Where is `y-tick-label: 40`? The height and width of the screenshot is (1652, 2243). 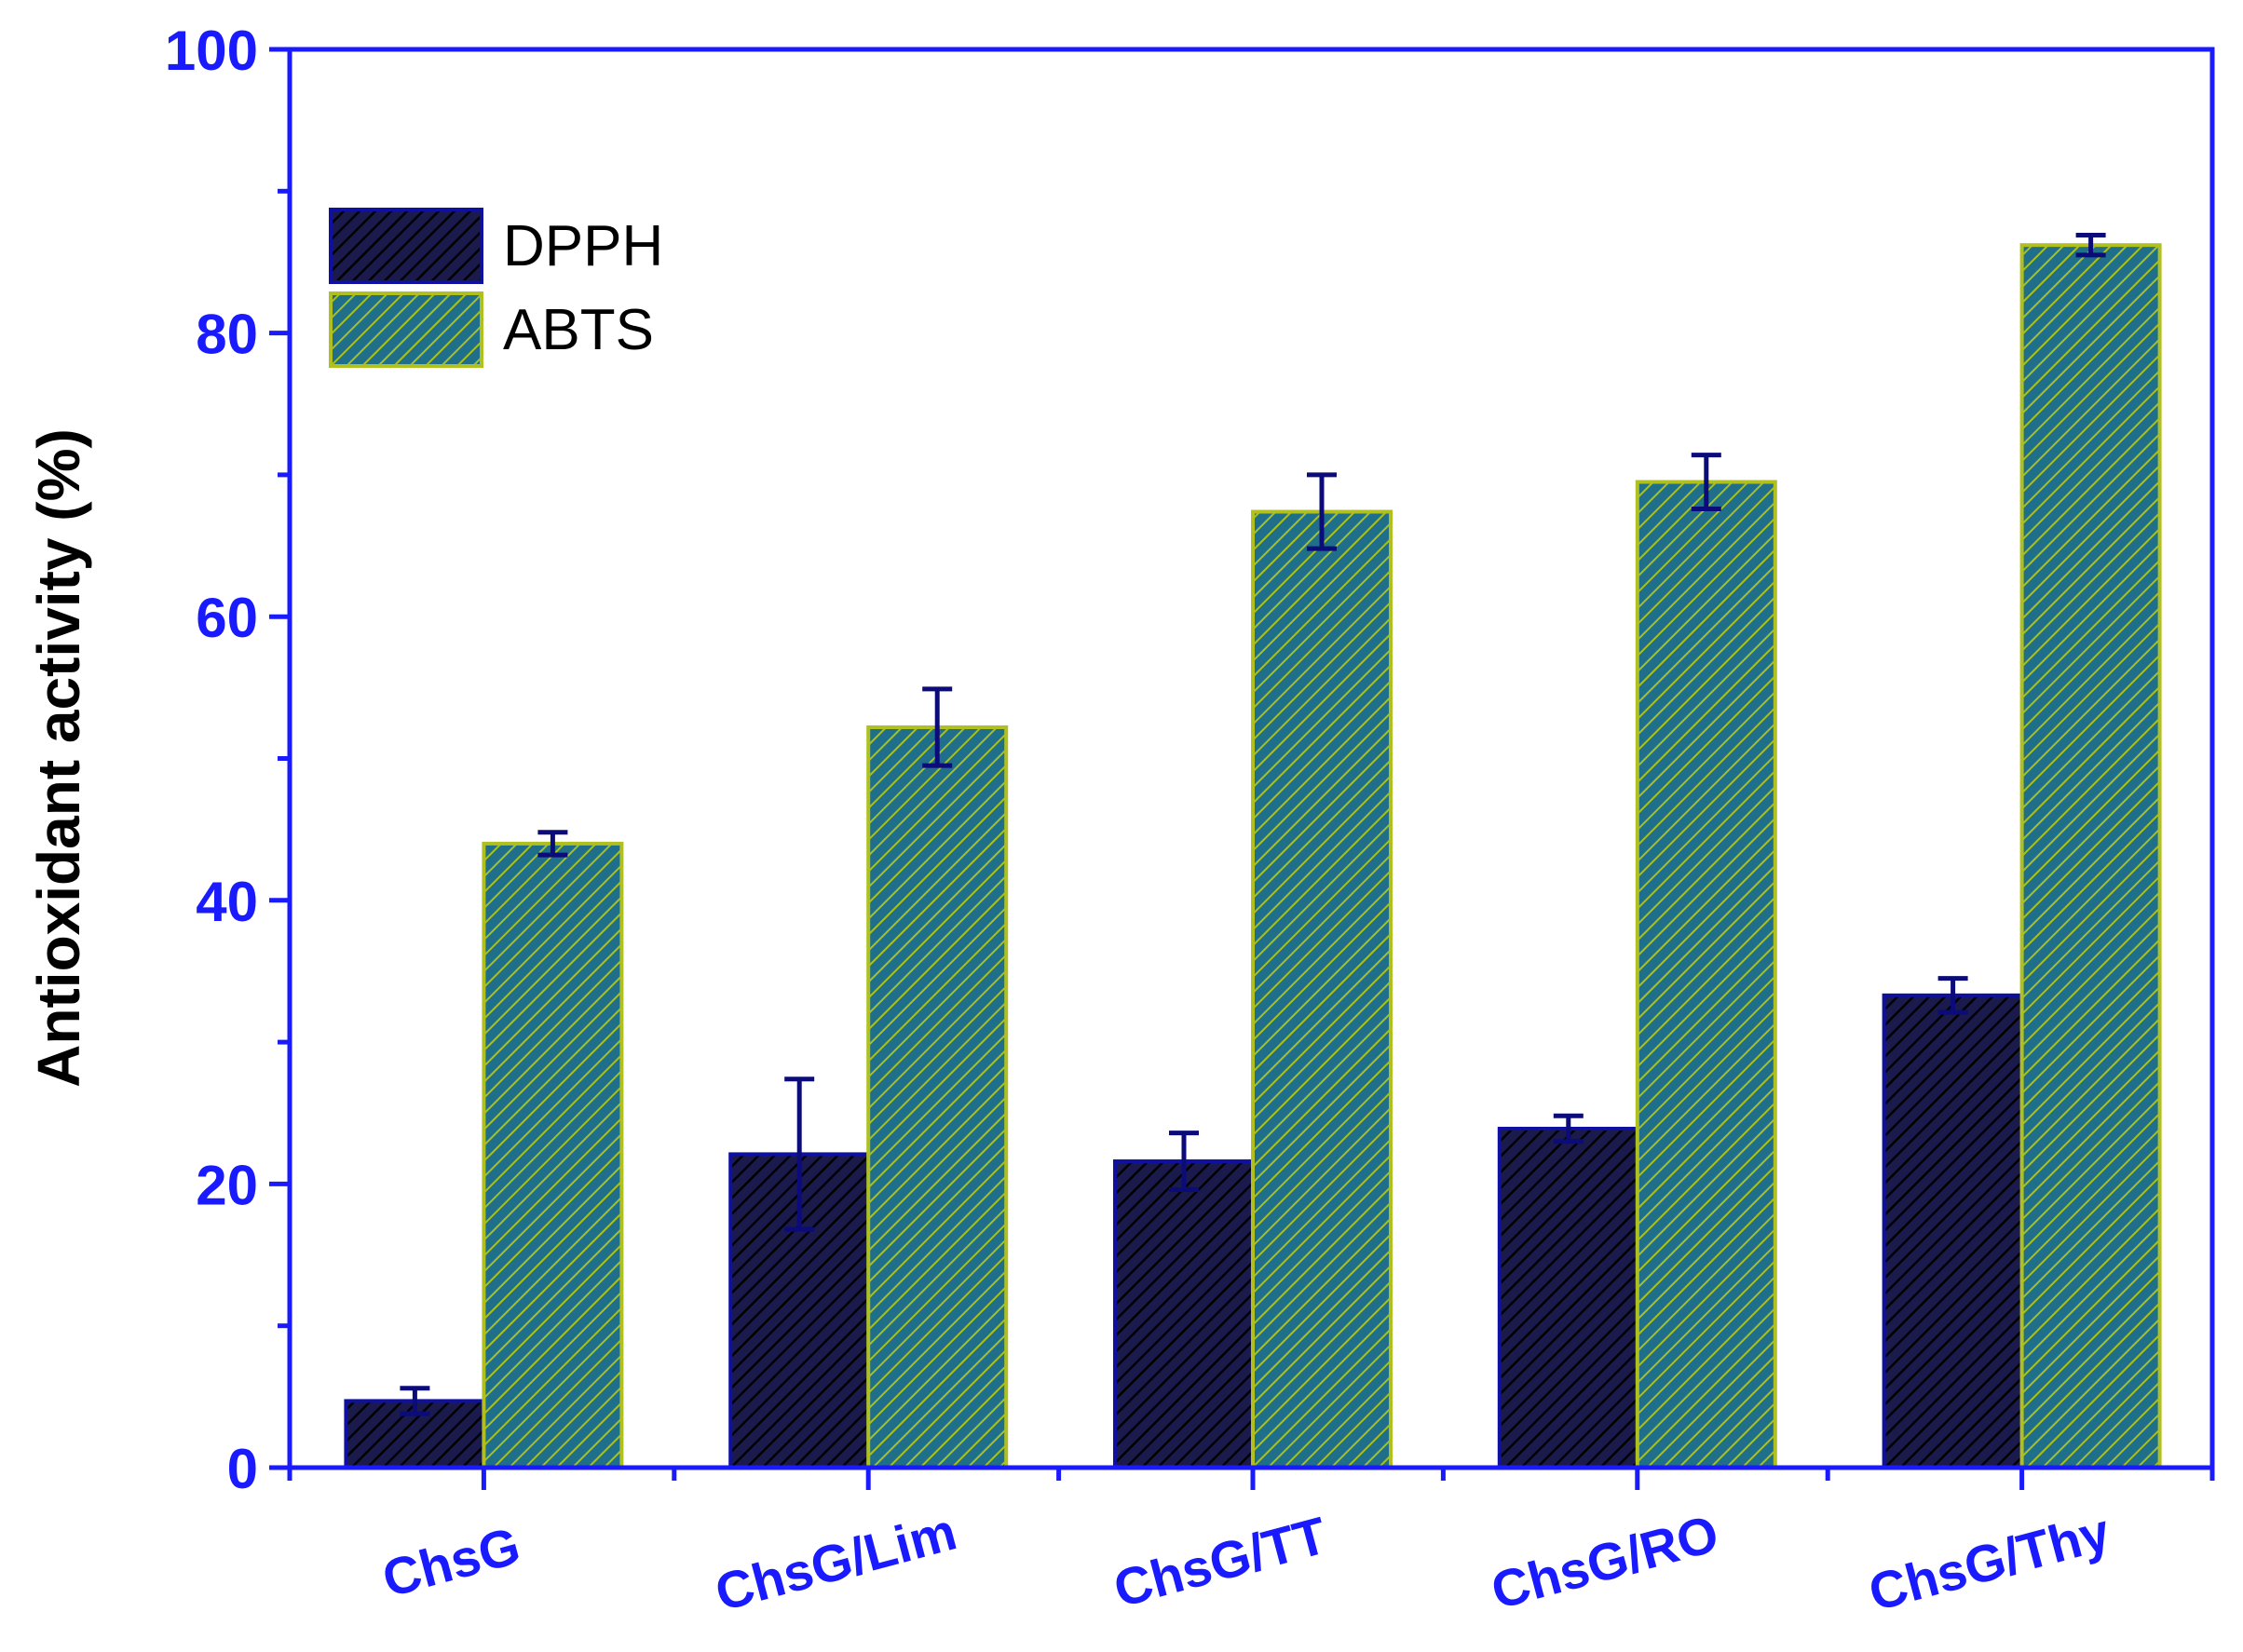
y-tick-label: 40 is located at coordinates (227, 902).